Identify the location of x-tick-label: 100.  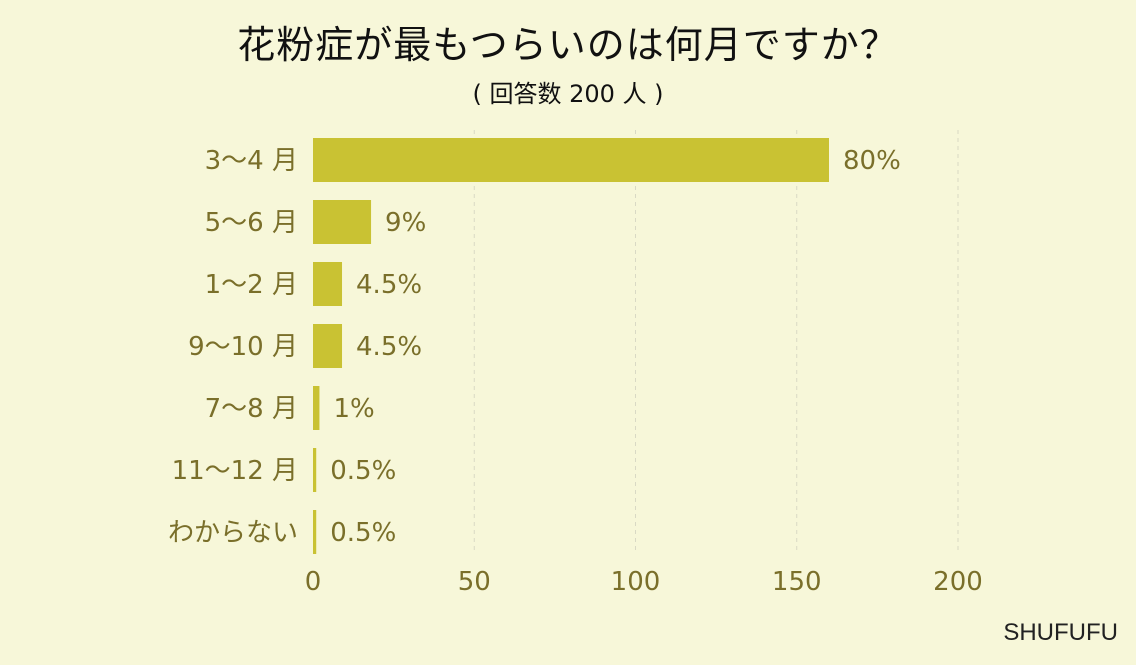
(636, 582).